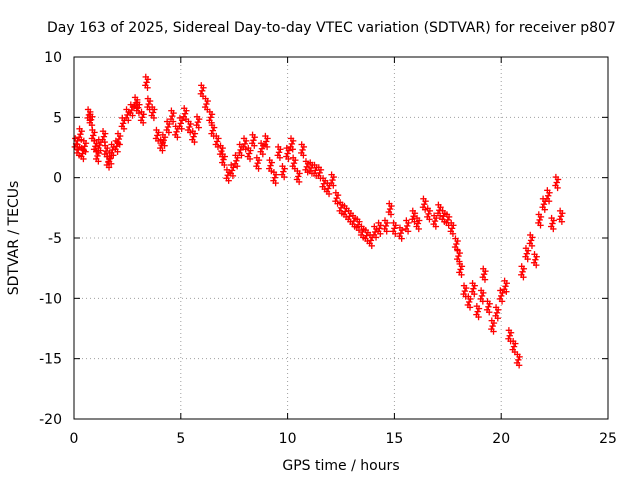 The width and height of the screenshot is (640, 480). Describe the element at coordinates (288, 439) in the screenshot. I see `x-tick-label: 10` at that location.